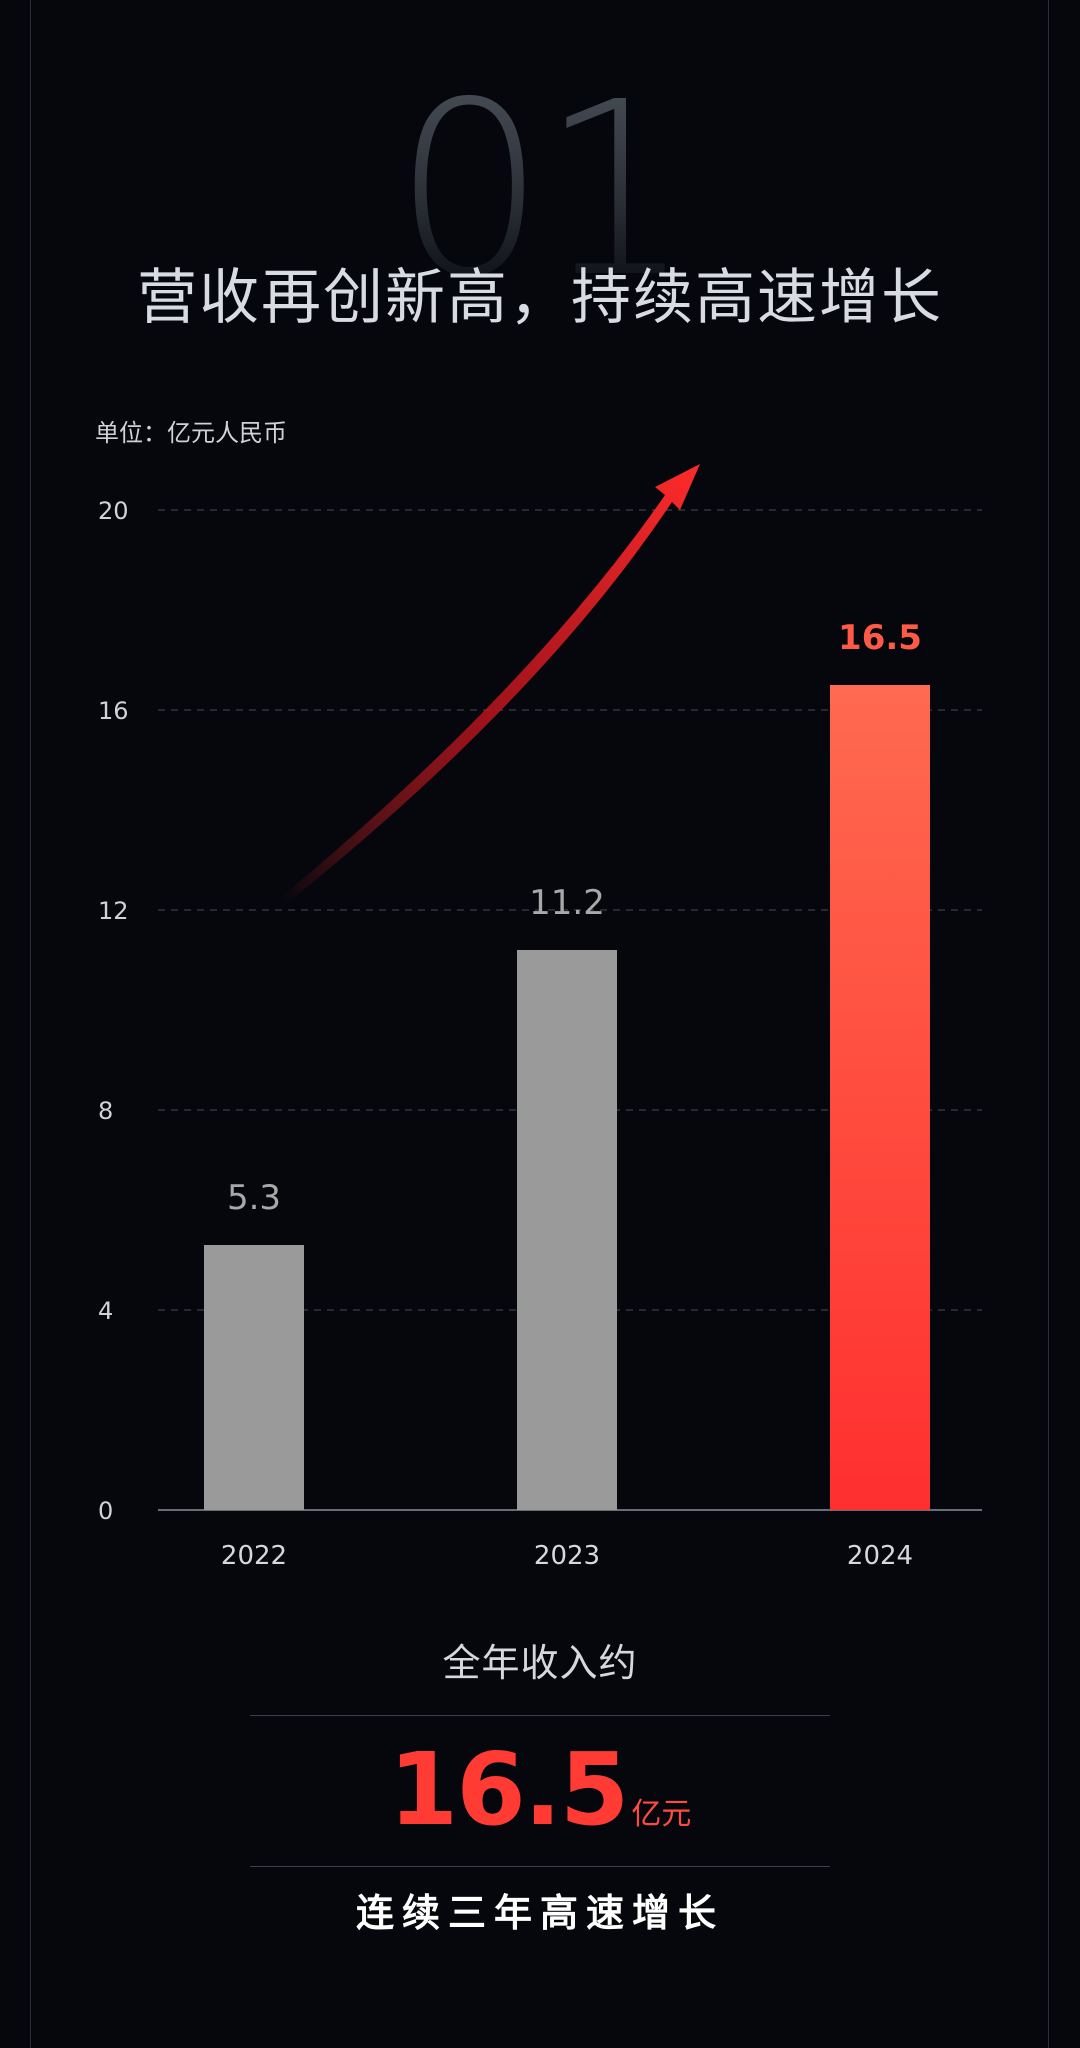 Image resolution: width=1080 pixels, height=2048 pixels. I want to click on data-label: 16.5, so click(880, 638).